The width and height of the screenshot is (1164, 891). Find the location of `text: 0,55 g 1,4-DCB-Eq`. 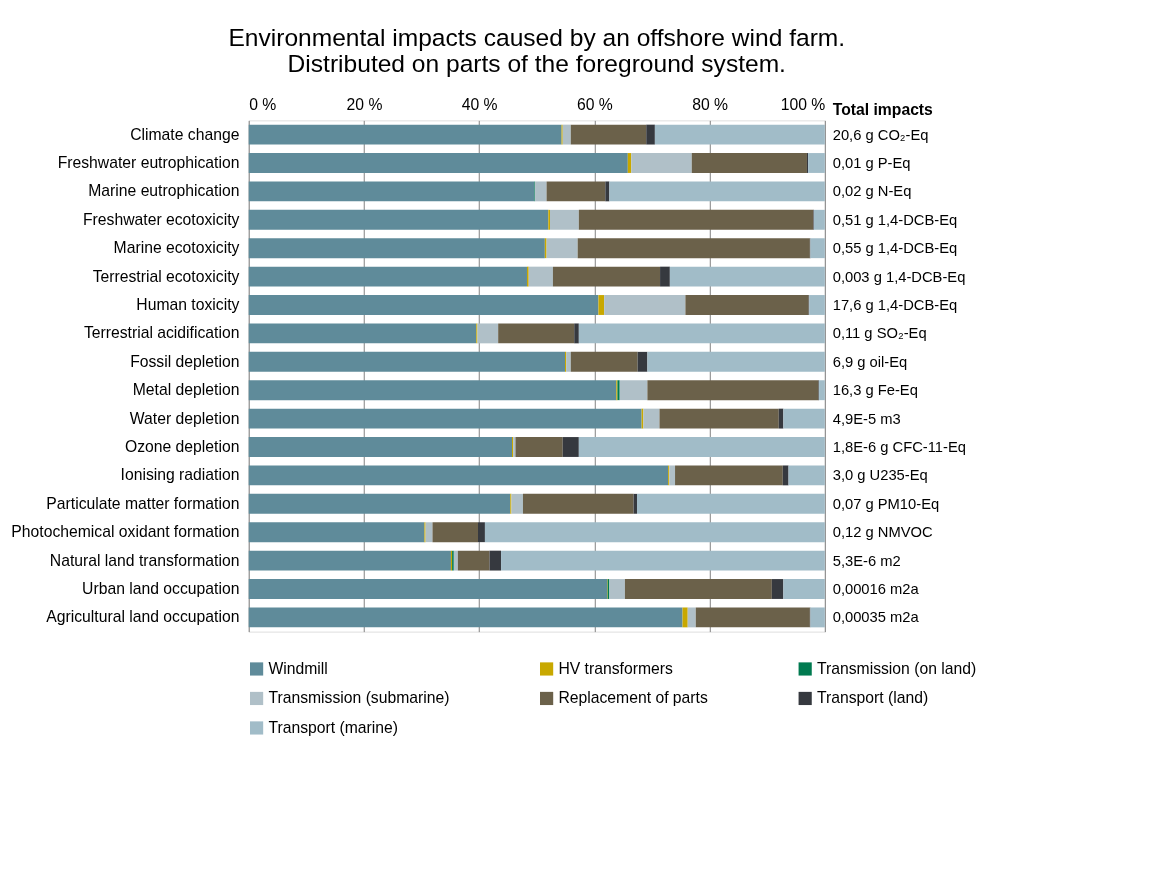

text: 0,55 g 1,4-DCB-Eq is located at coordinates (895, 248).